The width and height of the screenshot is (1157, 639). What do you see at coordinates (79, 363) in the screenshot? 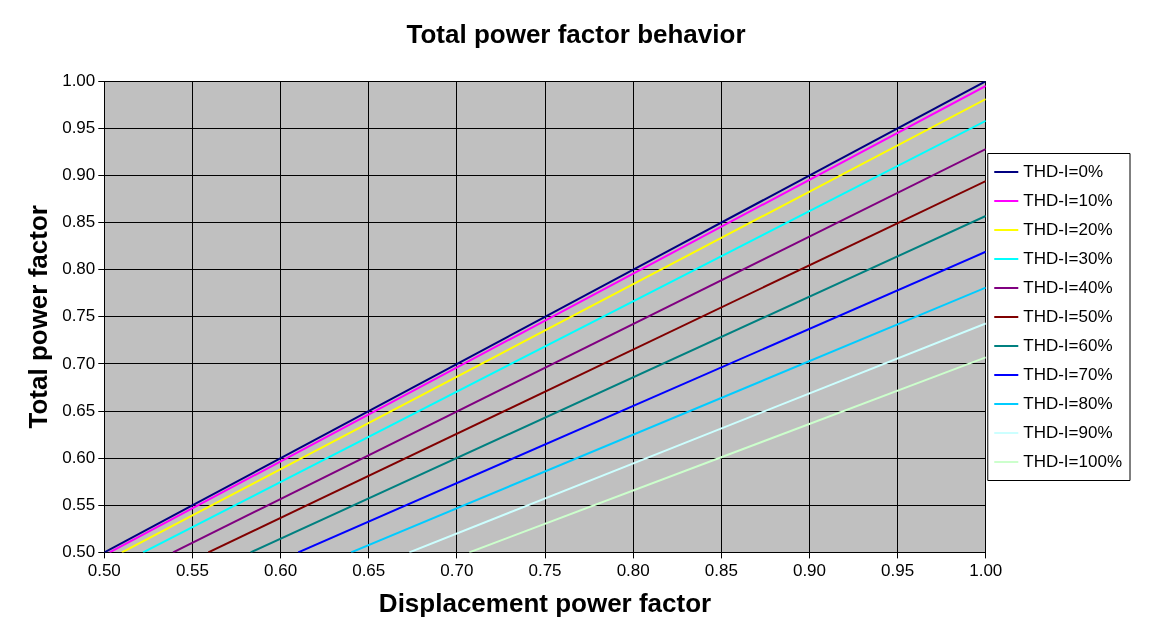
I see `y-tick-label: 0.70` at bounding box center [79, 363].